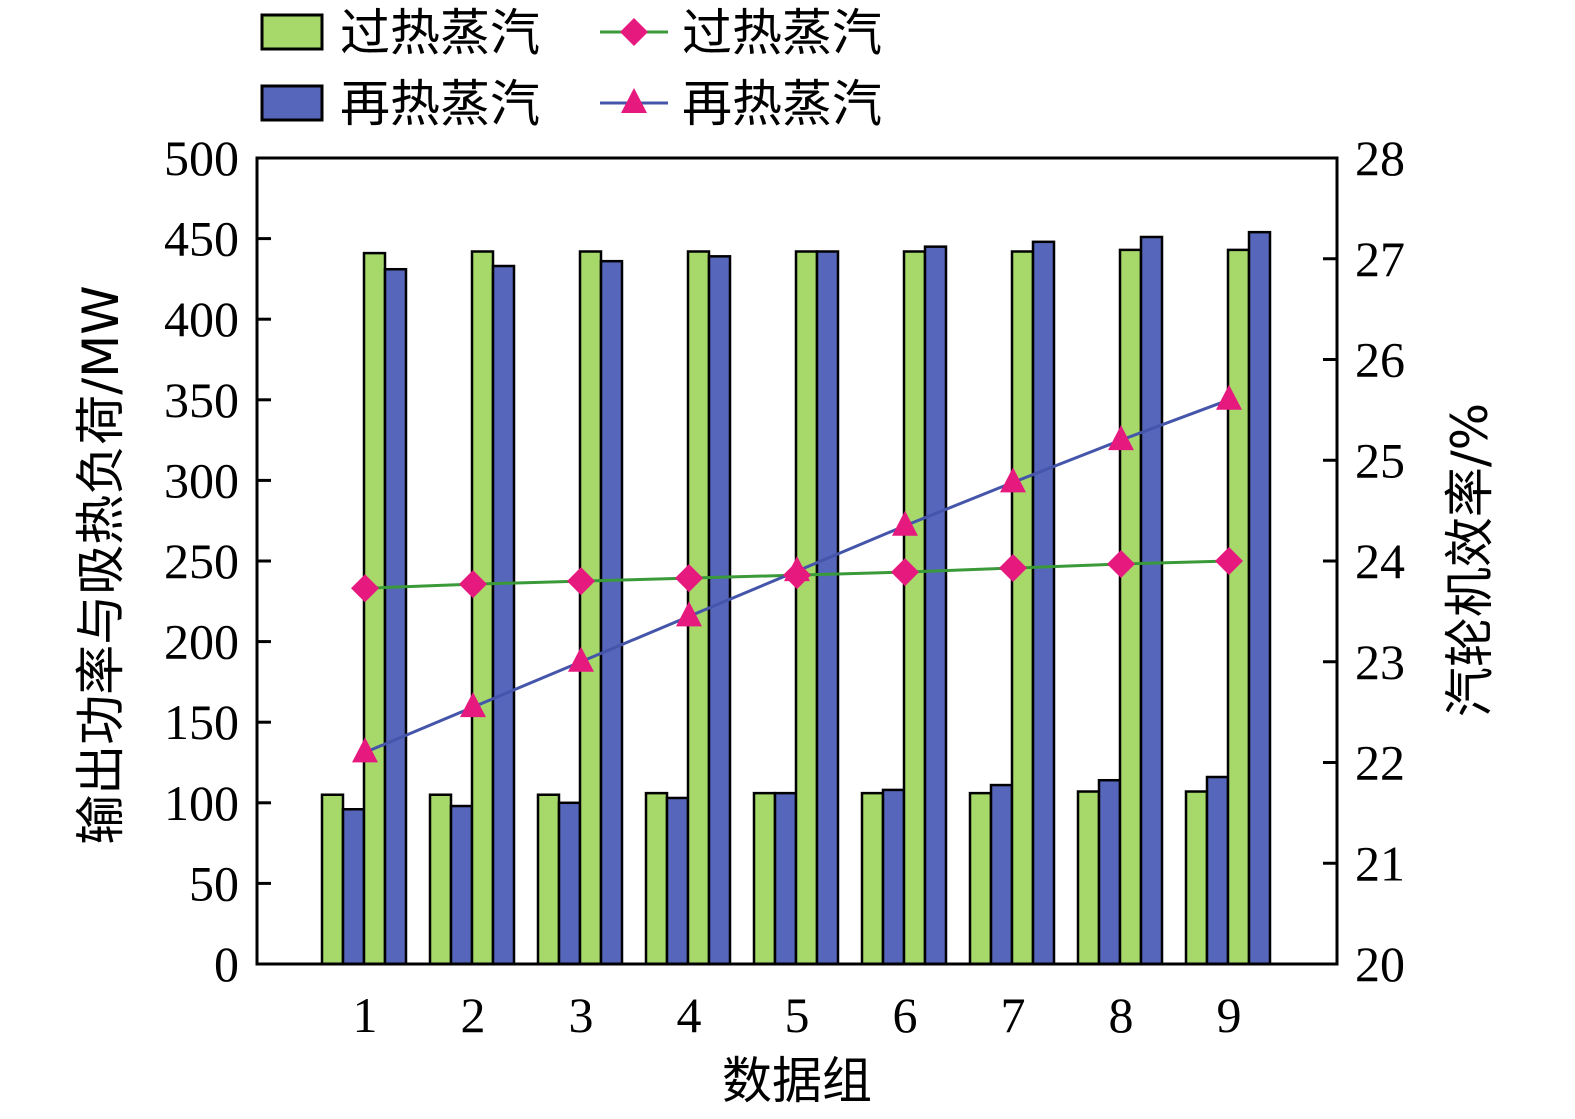 The width and height of the screenshot is (1575, 1119). Describe the element at coordinates (201, 803) in the screenshot. I see `left-tick-label: 100` at that location.